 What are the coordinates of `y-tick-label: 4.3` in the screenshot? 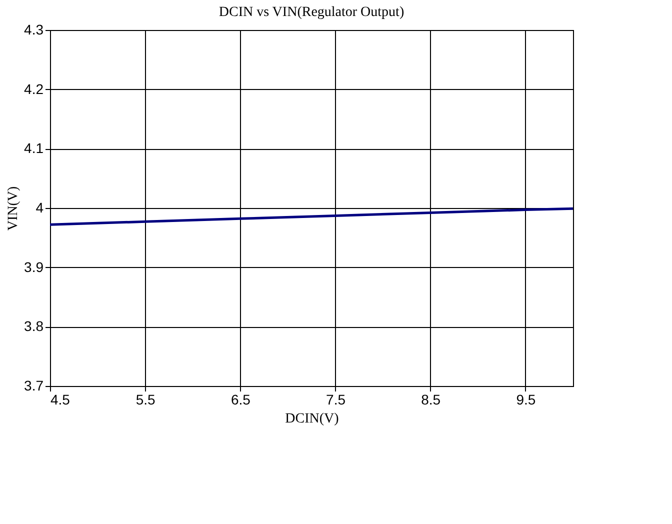 It's located at (34, 30).